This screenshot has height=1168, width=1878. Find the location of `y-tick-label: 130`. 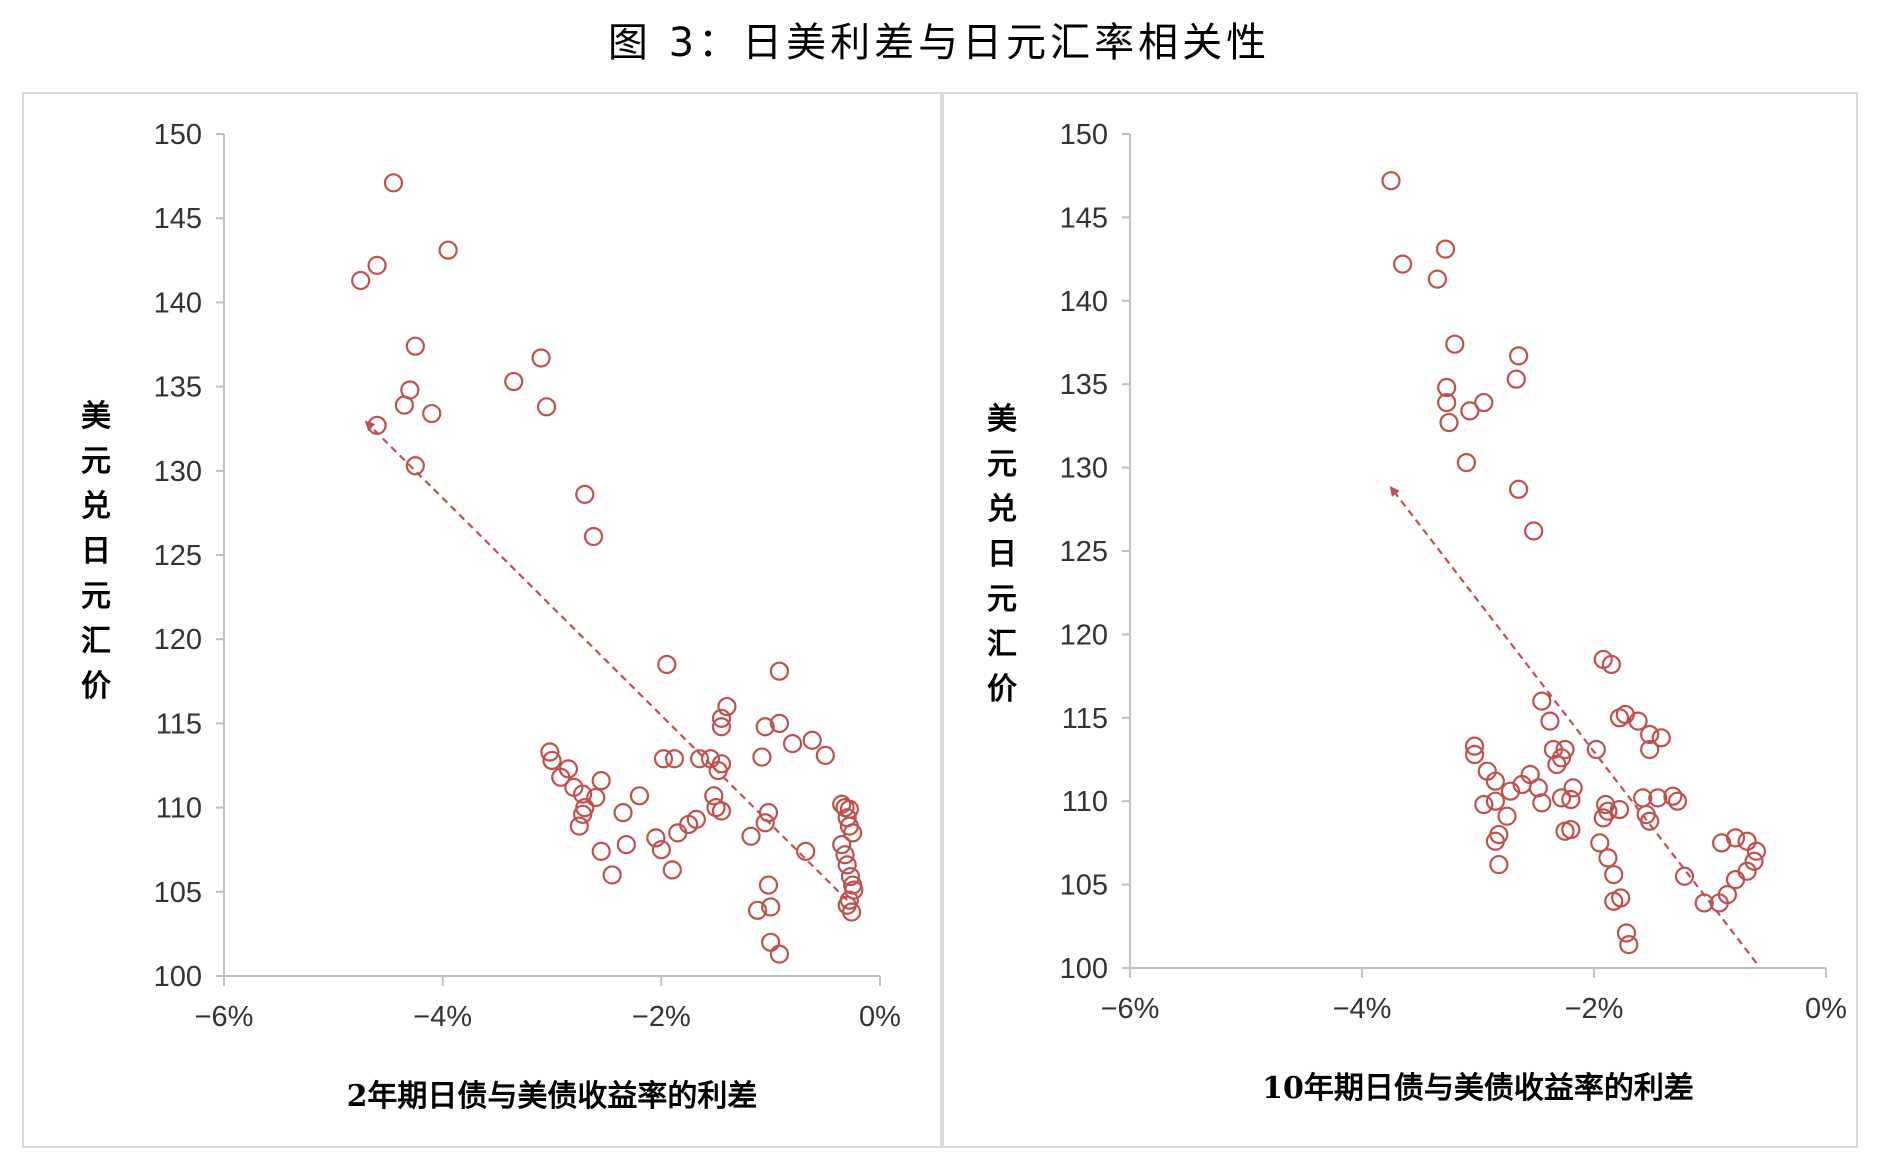

y-tick-label: 130 is located at coordinates (1084, 469).